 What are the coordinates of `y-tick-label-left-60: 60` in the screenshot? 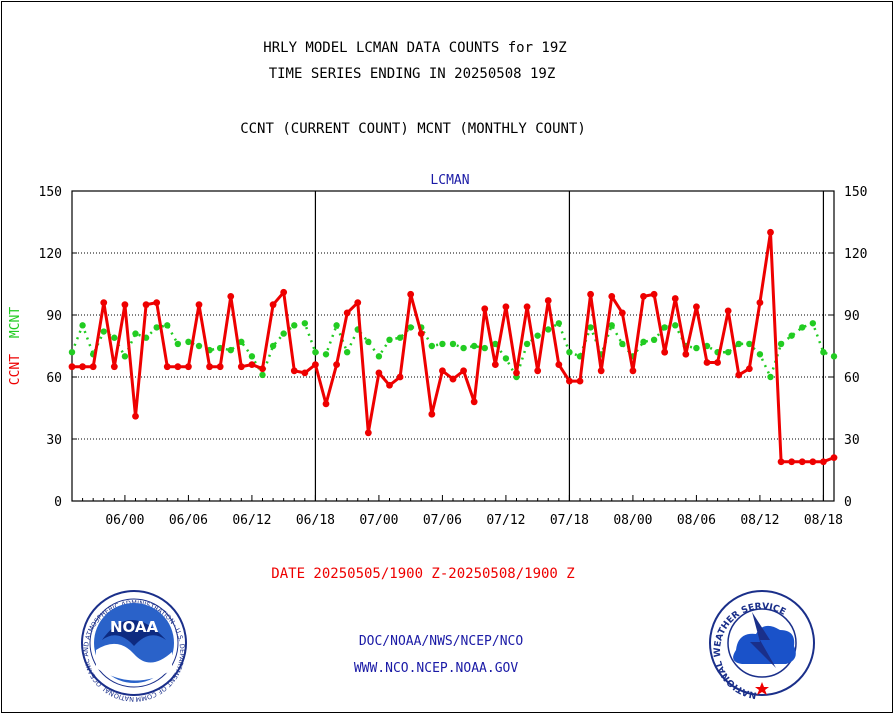 It's located at (54, 378).